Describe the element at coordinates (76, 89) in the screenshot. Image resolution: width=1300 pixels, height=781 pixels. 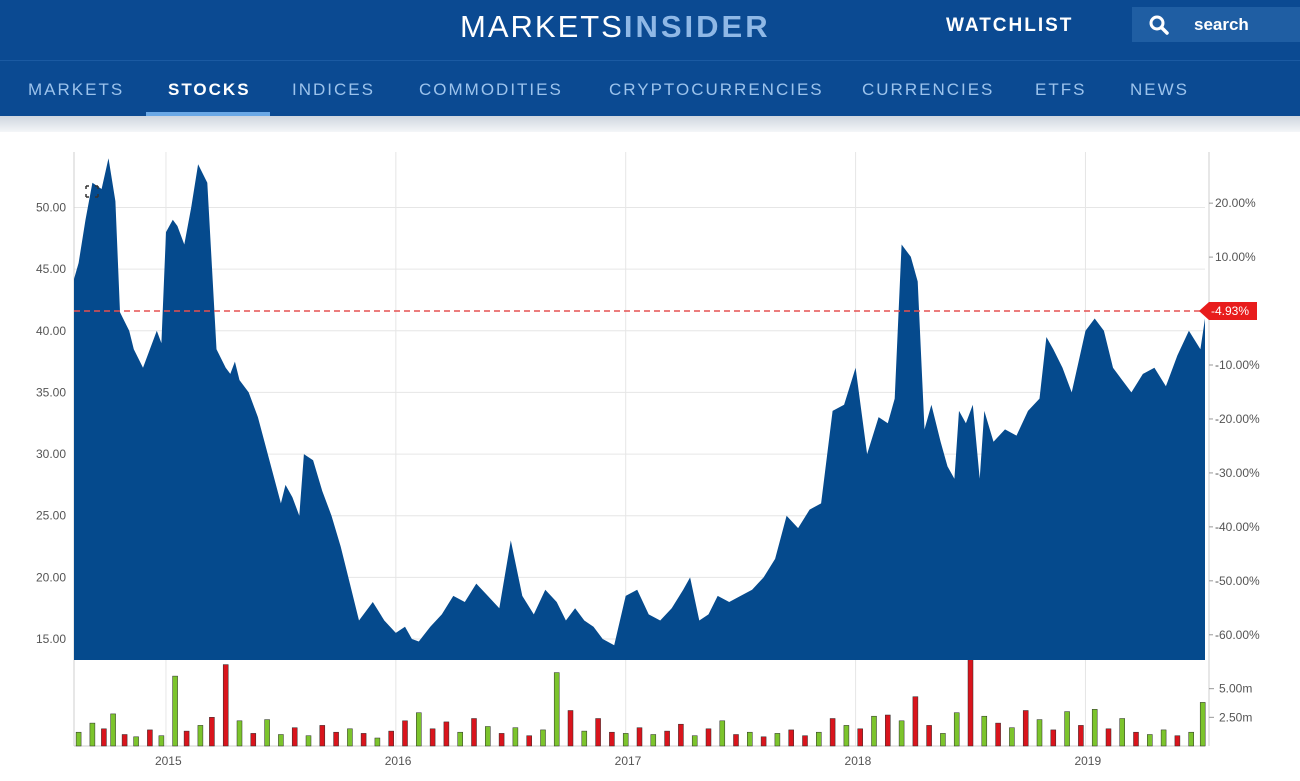
I see `nav-markets: MARKETS` at that location.